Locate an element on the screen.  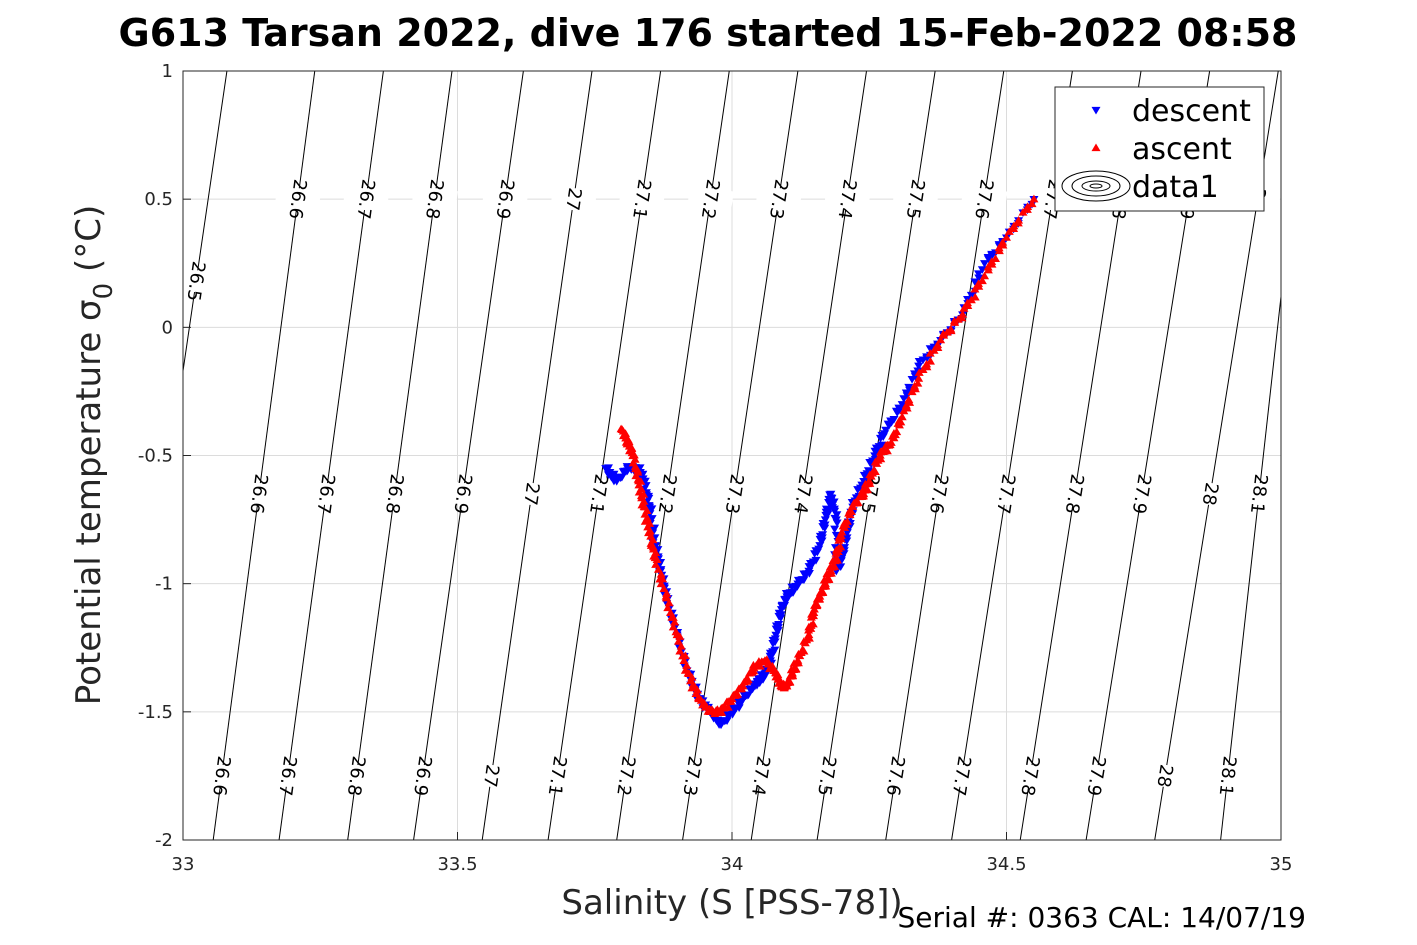
legend-contour-icon is located at coordinates (1096, 186).